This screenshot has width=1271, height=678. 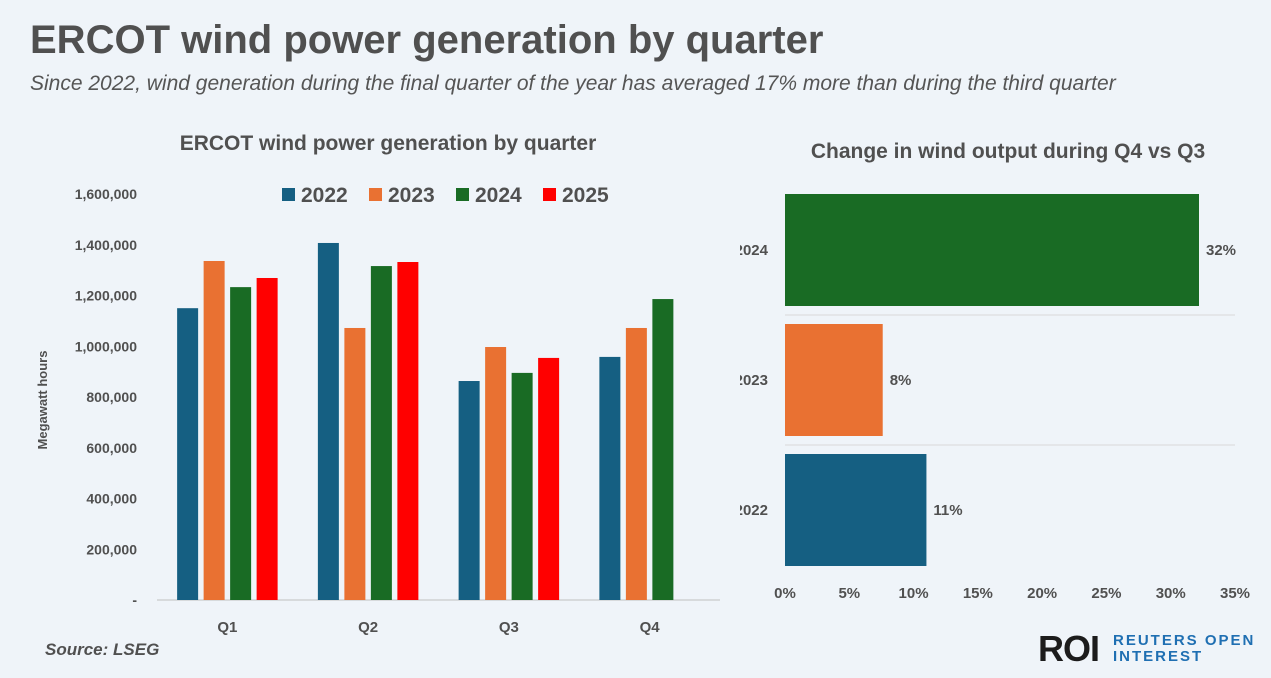 I want to click on bar-Q2-2023, so click(x=355, y=463).